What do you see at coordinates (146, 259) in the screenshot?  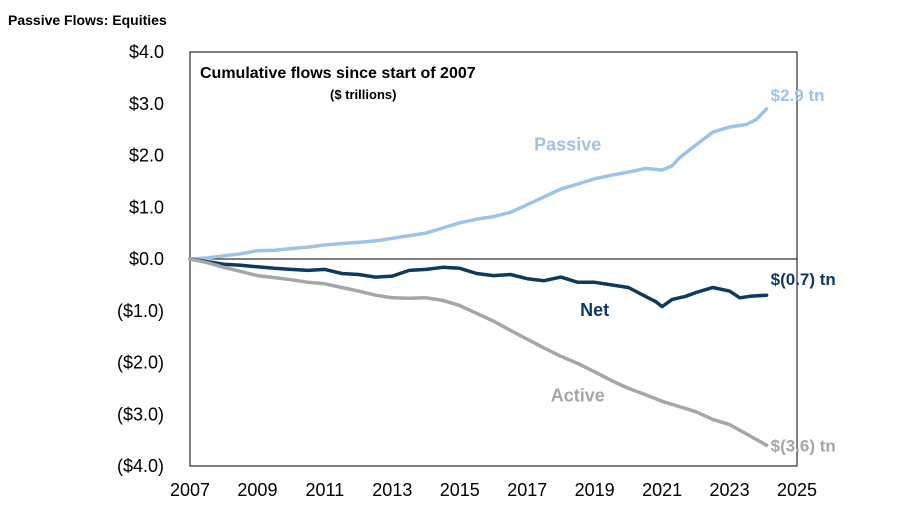 I see `y-tick-label: $0.0` at bounding box center [146, 259].